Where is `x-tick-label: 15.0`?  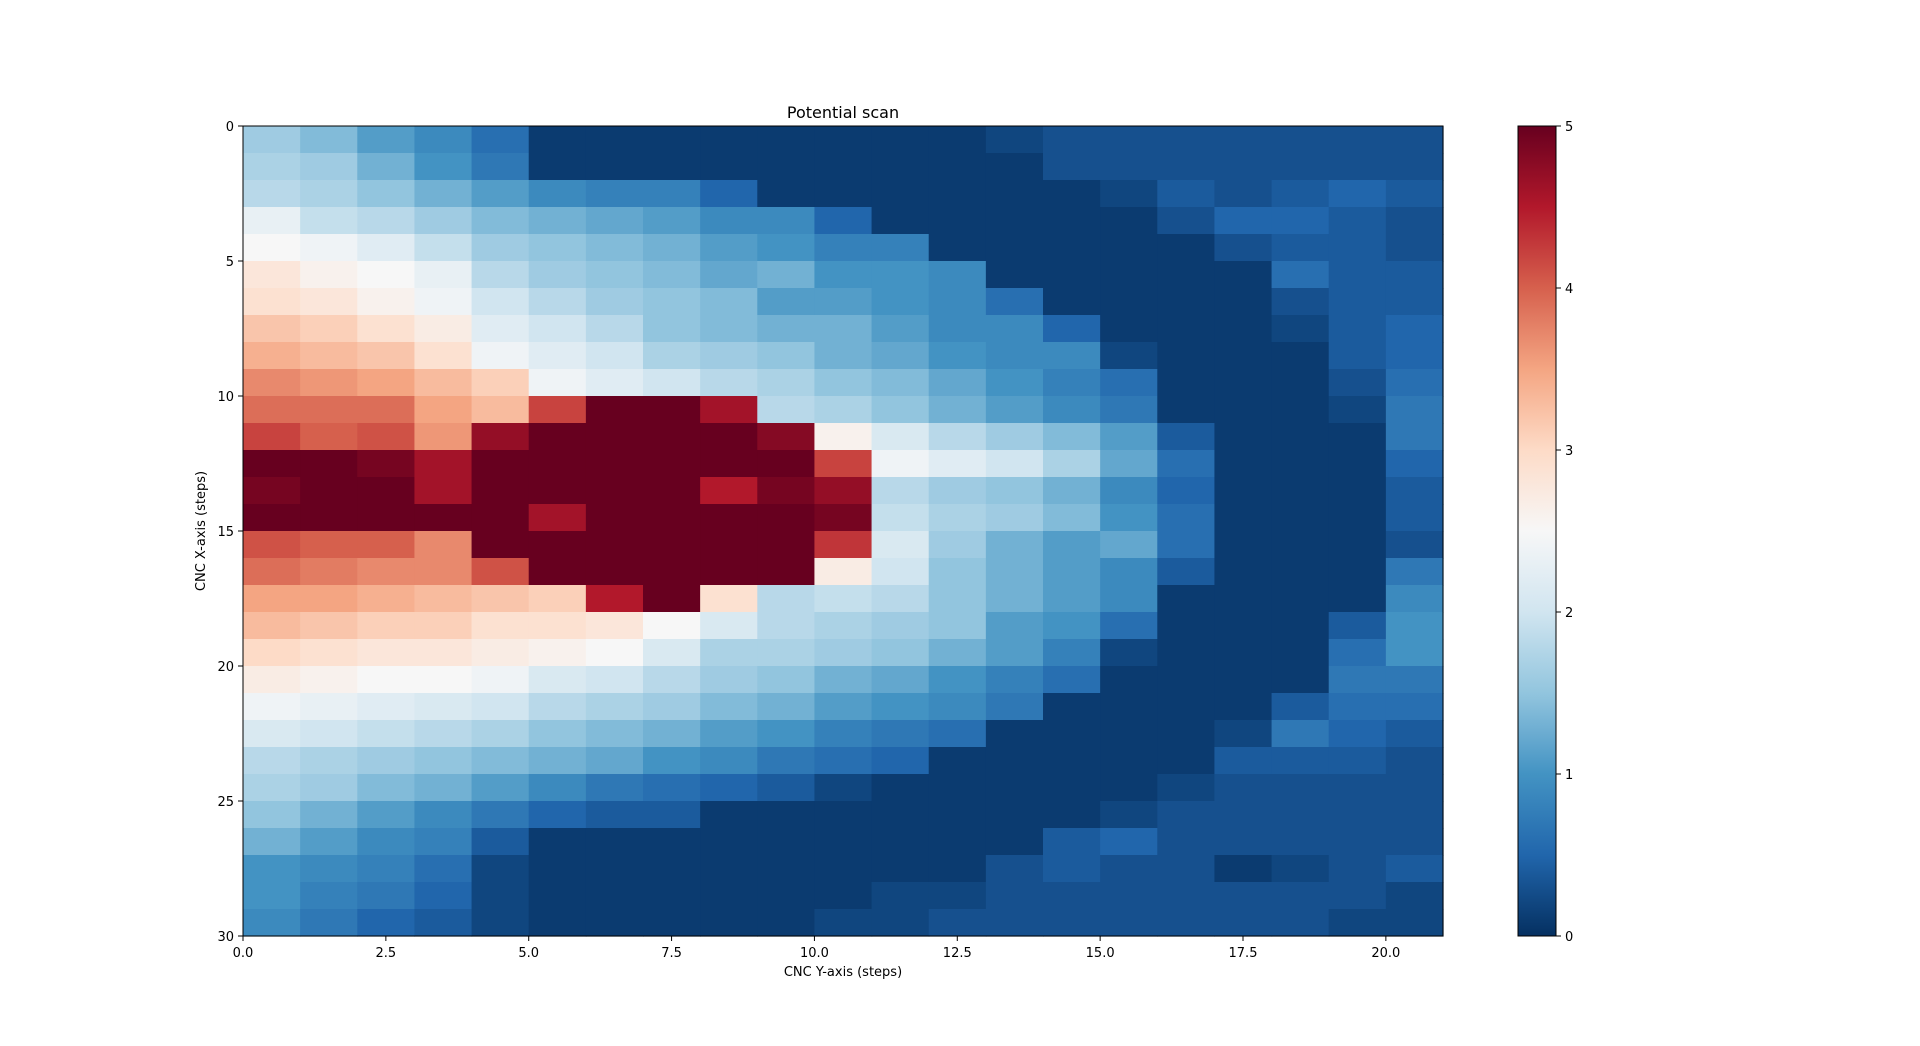 x-tick-label: 15.0 is located at coordinates (1100, 953).